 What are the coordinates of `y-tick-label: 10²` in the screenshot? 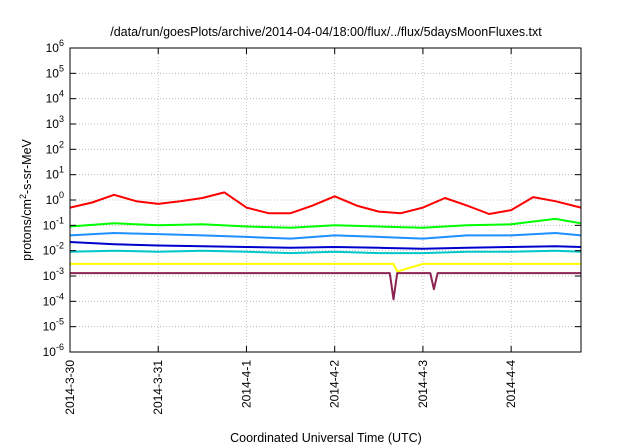 It's located at (55, 147).